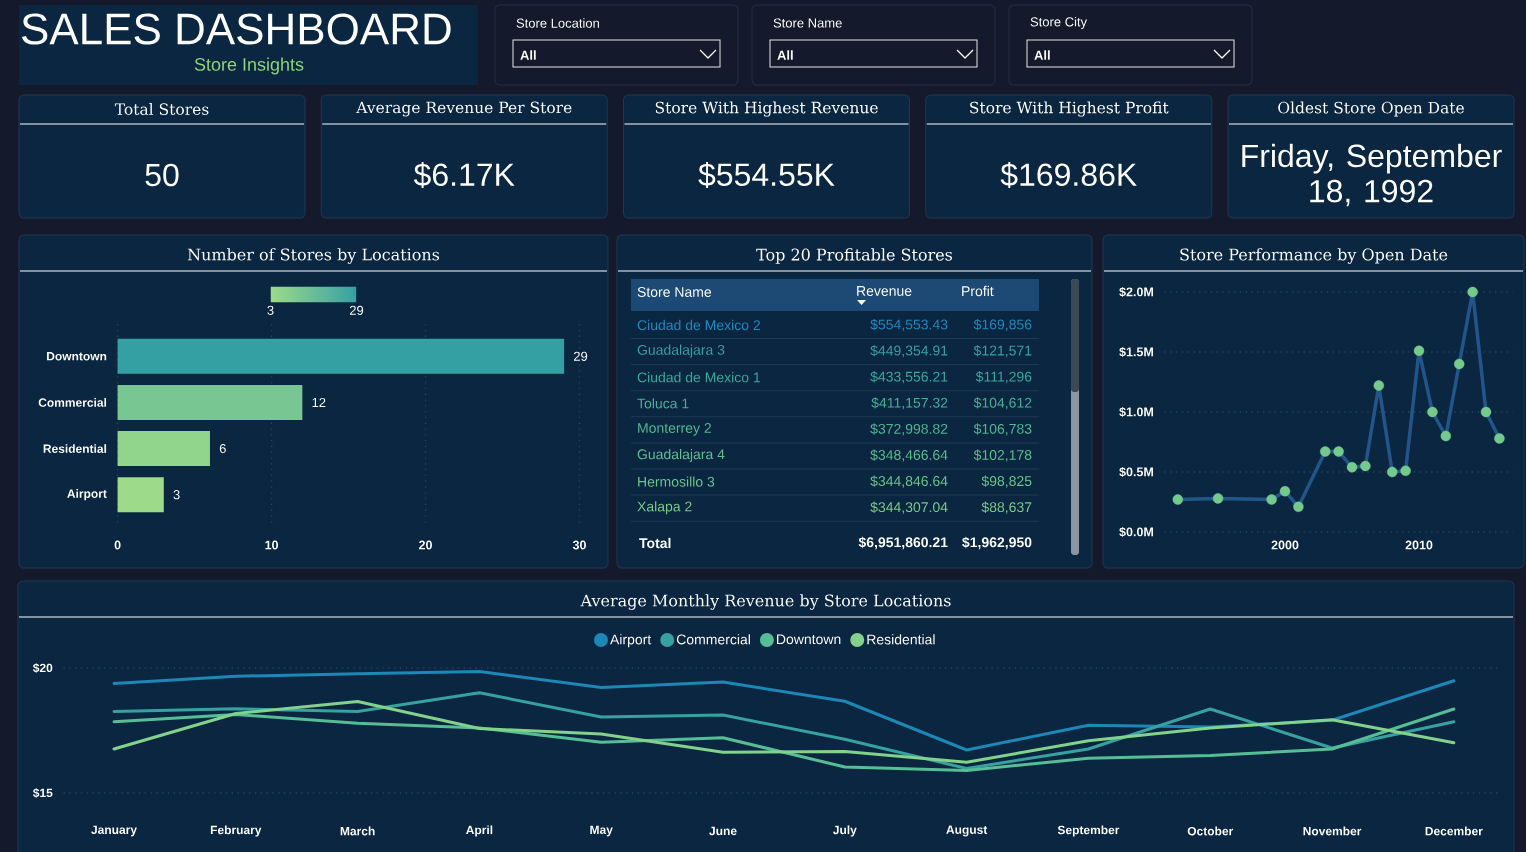 This screenshot has height=852, width=1526. I want to click on legend-label: Downtown, so click(809, 639).